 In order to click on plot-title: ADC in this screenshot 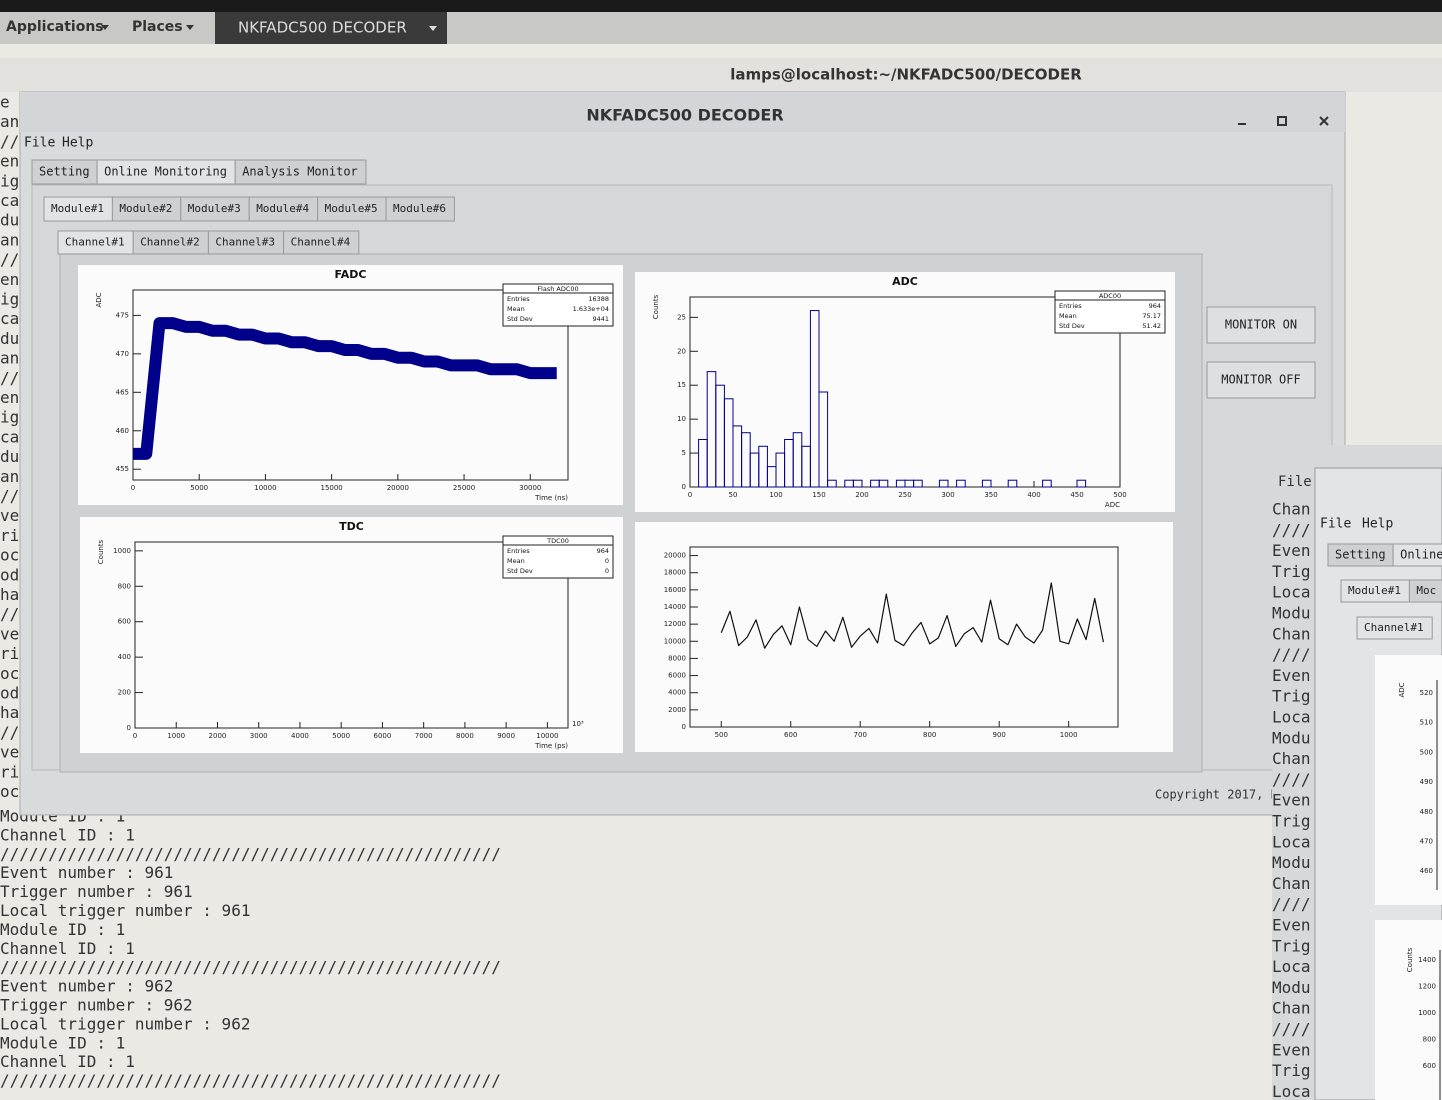, I will do `click(905, 281)`.